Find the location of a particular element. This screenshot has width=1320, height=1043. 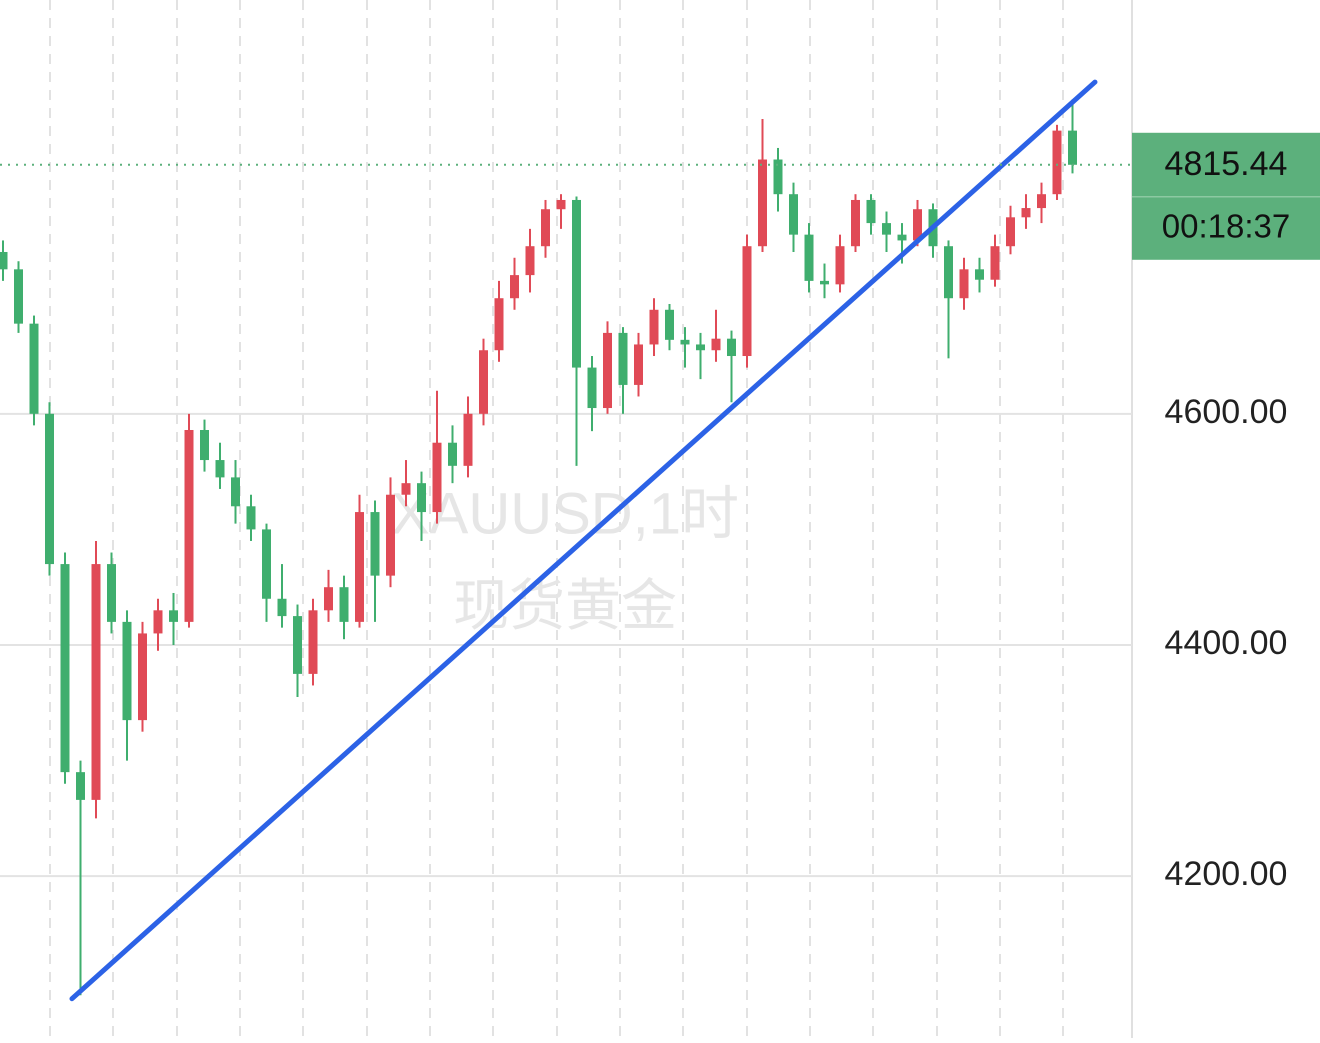

watermark-symbol: XAUUSD,1时 is located at coordinates (565, 513).